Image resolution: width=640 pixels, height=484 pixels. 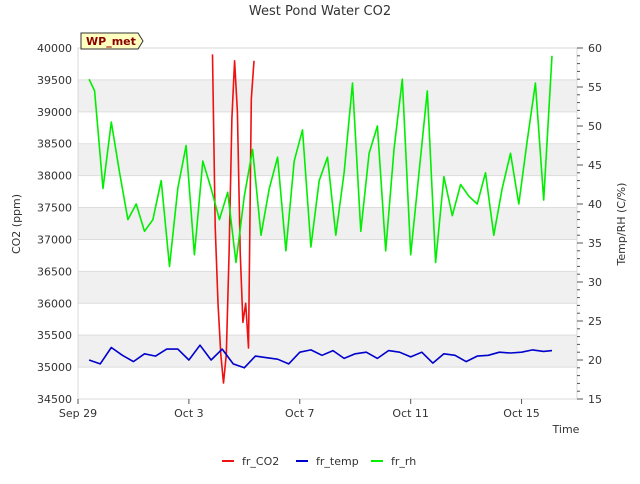 I want to click on badge-label: WP_met, so click(x=111, y=41).